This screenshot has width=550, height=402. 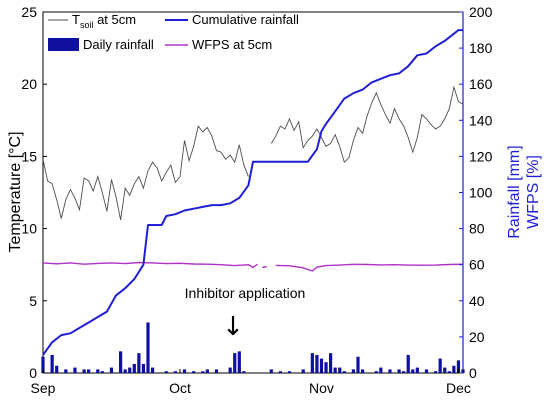 What do you see at coordinates (477, 337) in the screenshot?
I see `y-right-tick-label-1: 20` at bounding box center [477, 337].